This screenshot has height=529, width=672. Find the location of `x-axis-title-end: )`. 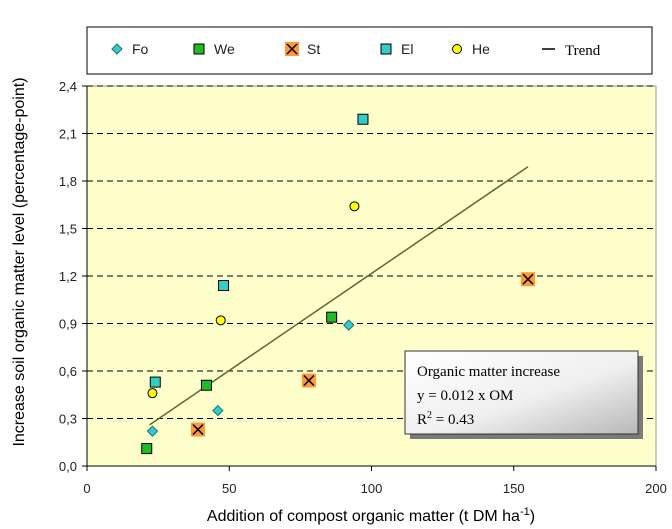

x-axis-title-end: ) is located at coordinates (532, 516).